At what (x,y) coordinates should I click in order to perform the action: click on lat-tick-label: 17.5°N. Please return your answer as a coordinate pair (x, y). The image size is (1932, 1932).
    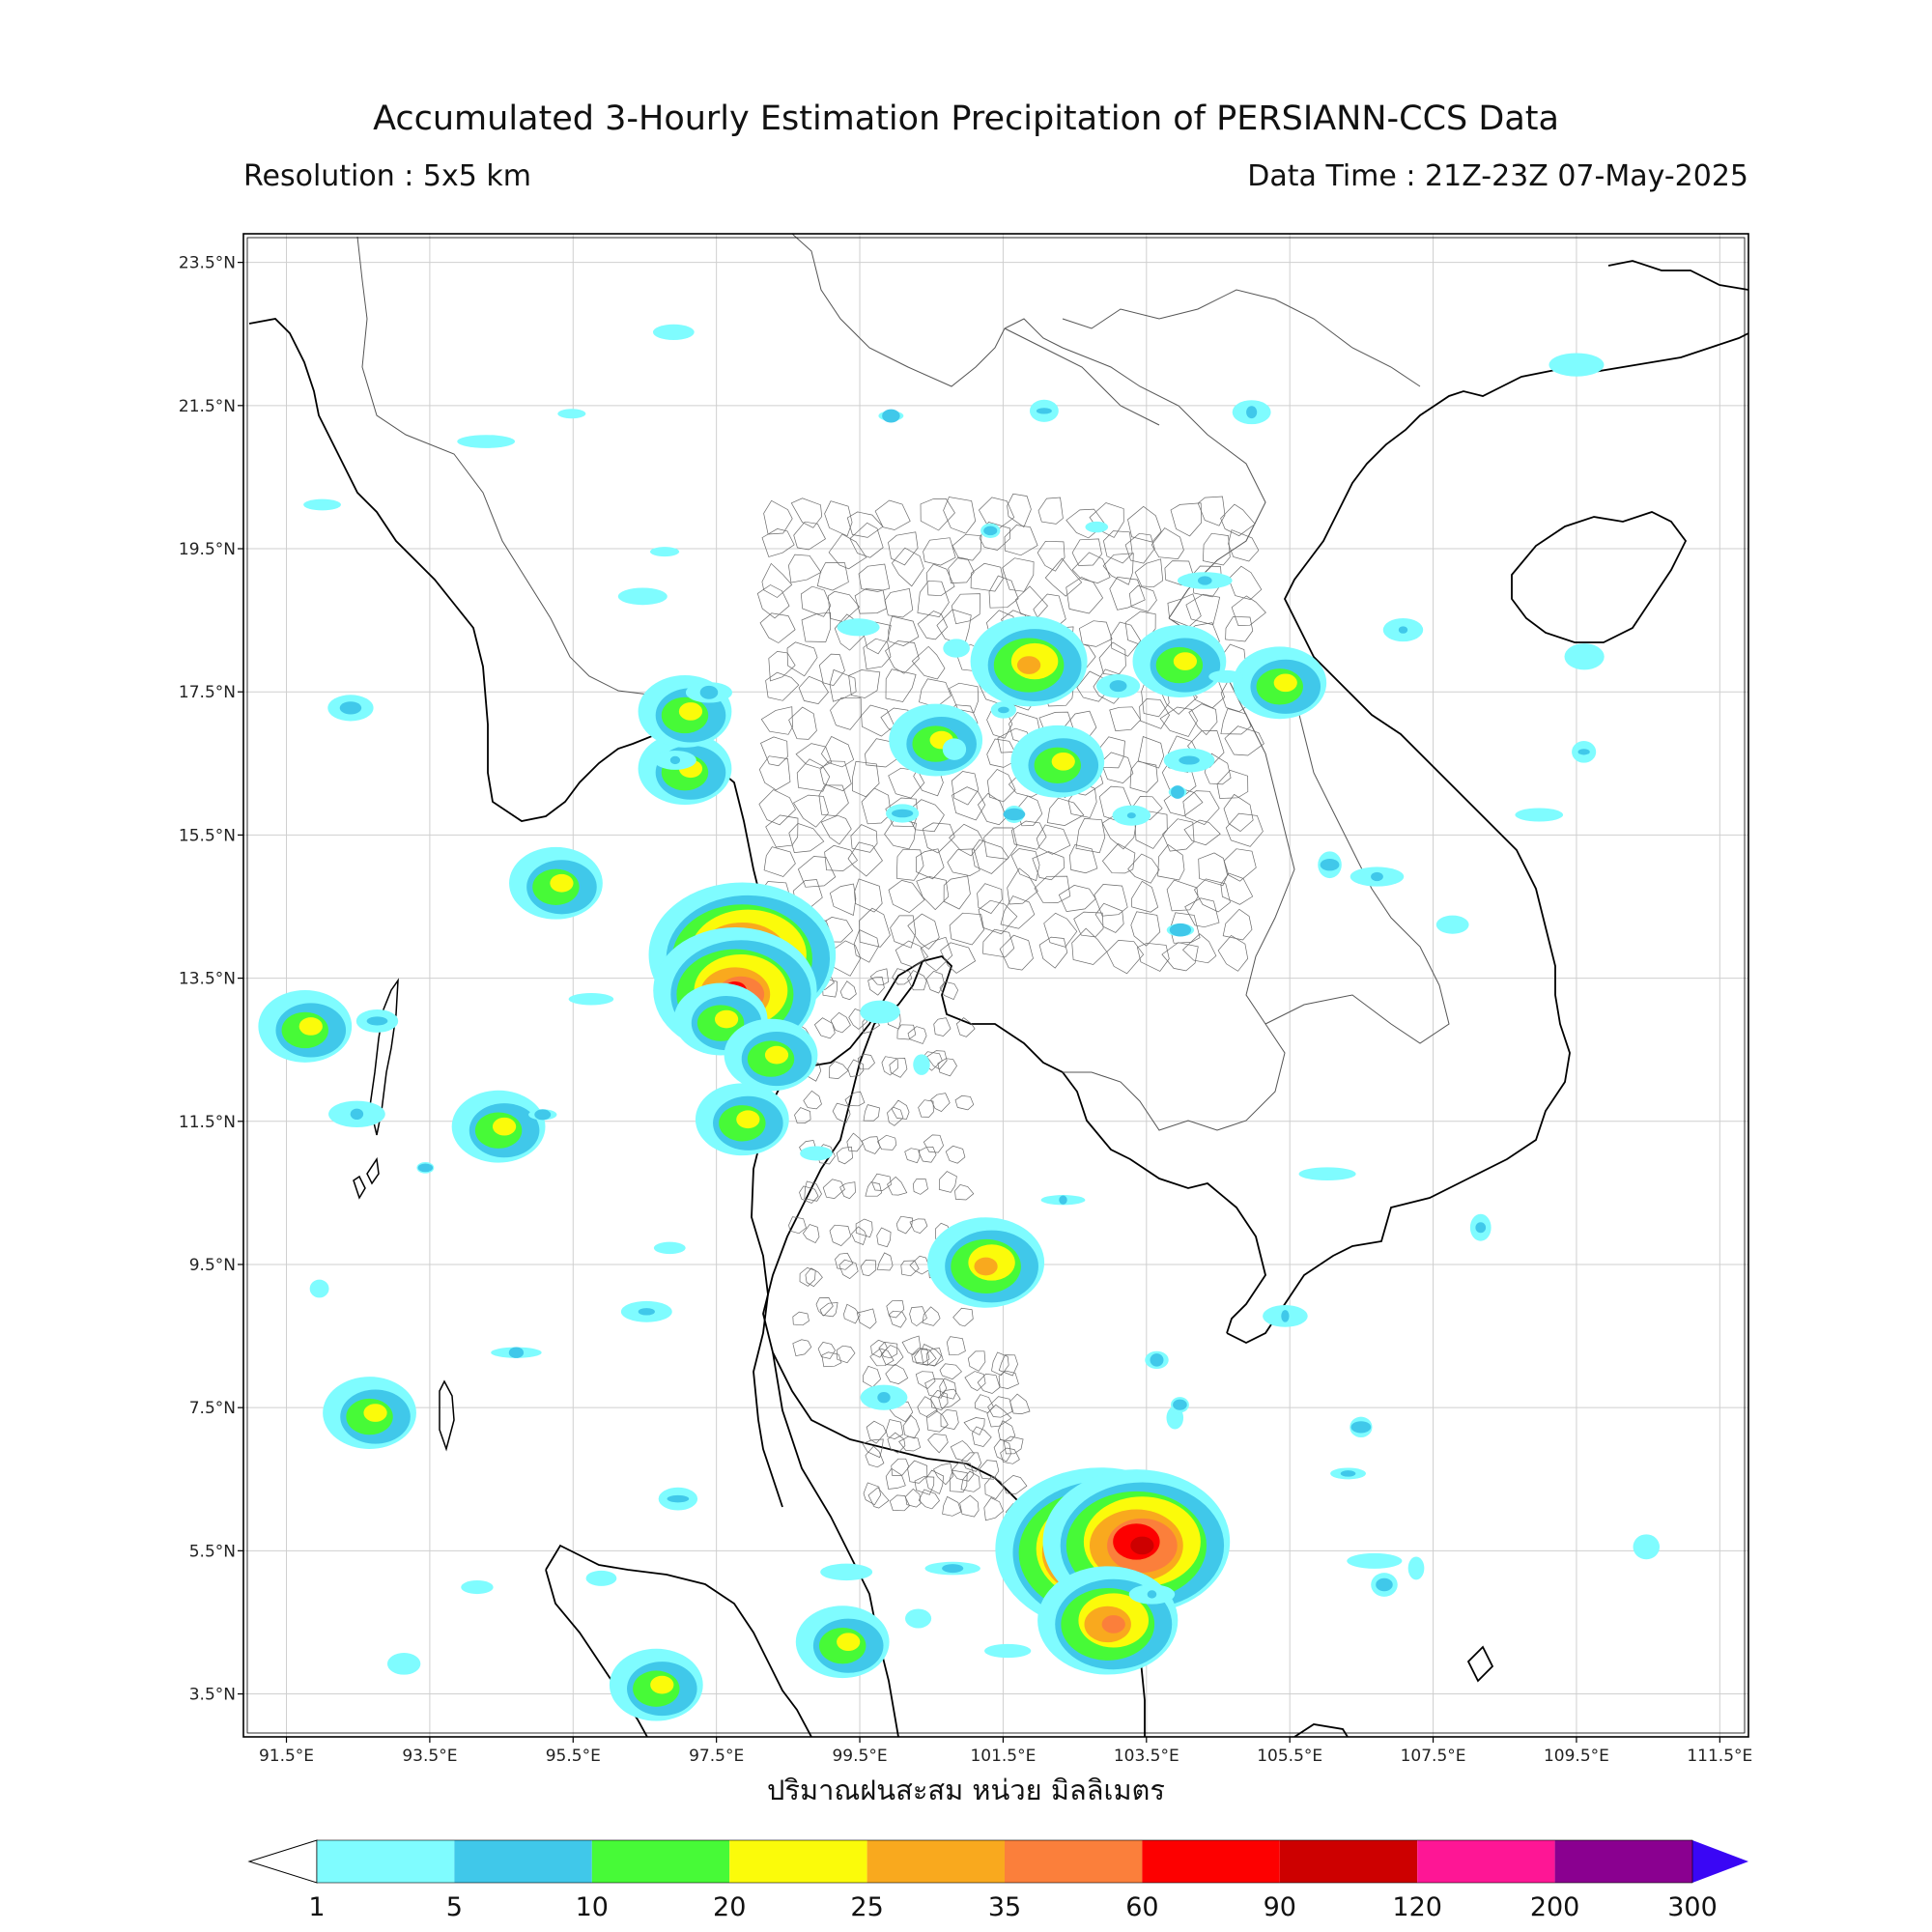
    Looking at the image, I should click on (207, 692).